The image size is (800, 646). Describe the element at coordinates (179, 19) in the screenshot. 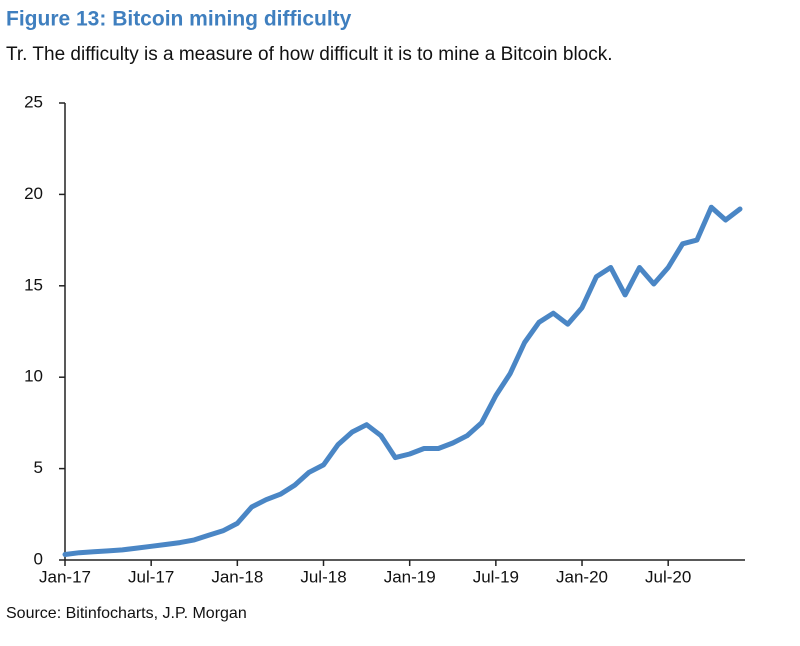

I see `chart-title: Figure 13: Bitcoin mining difficulty` at that location.